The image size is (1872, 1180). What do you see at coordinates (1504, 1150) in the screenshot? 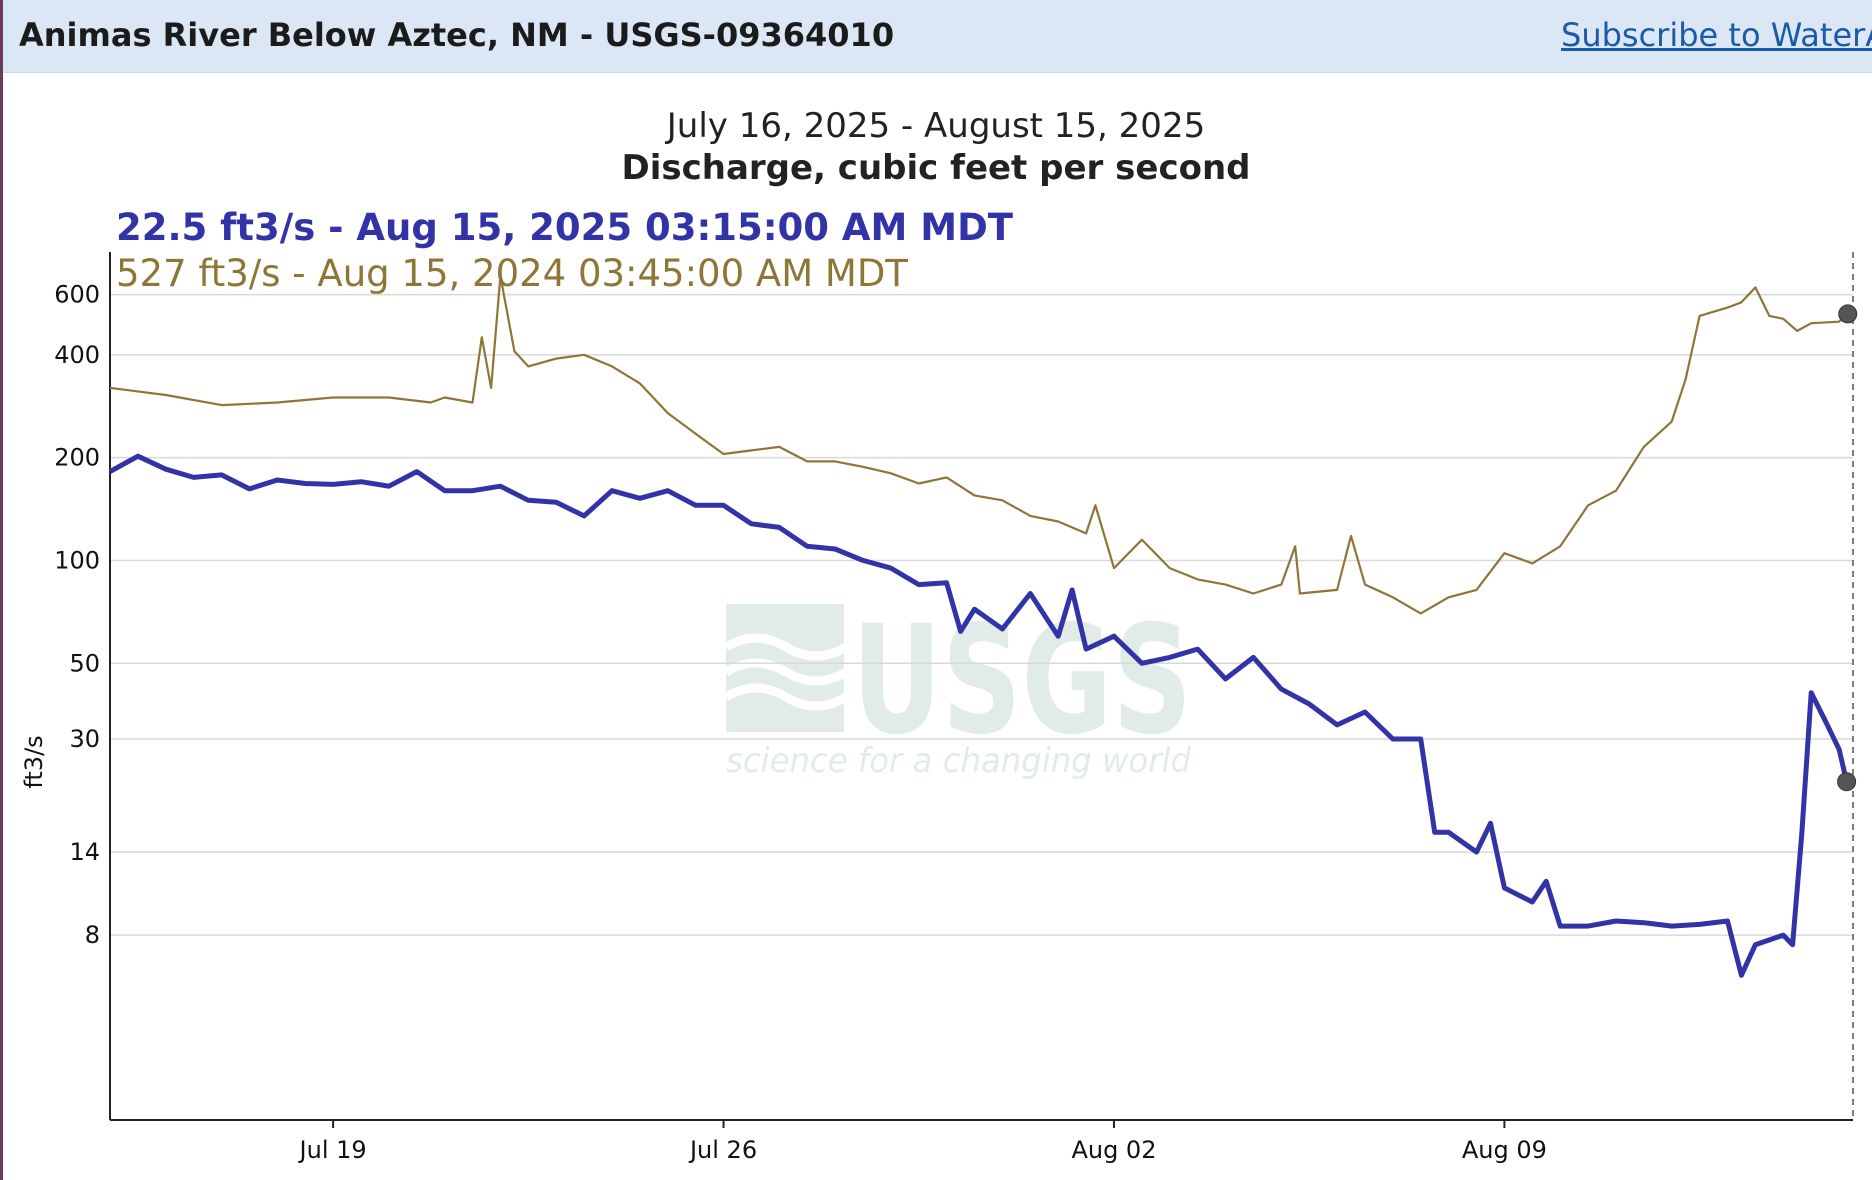
I see `x-tick-label: Aug 09` at bounding box center [1504, 1150].